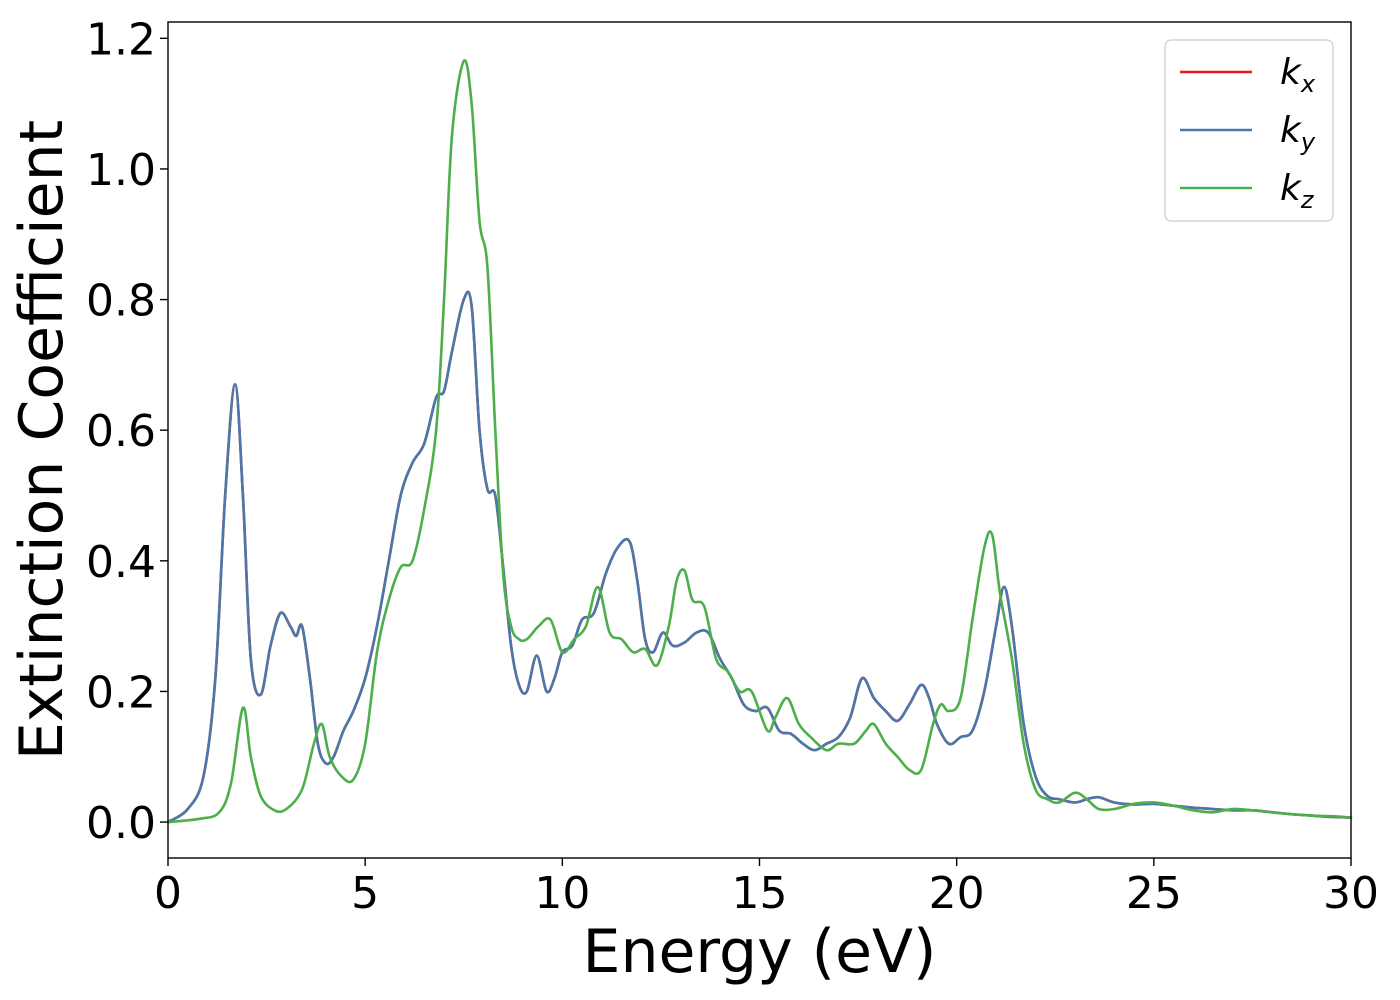 This screenshot has height=1000, width=1400. Describe the element at coordinates (1297, 191) in the screenshot. I see `legend-label-k-z: kz` at that location.